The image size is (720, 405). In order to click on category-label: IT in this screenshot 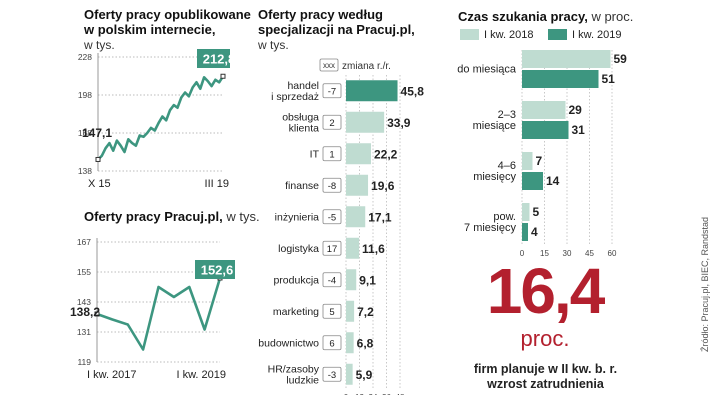, I will do `click(315, 154)`.